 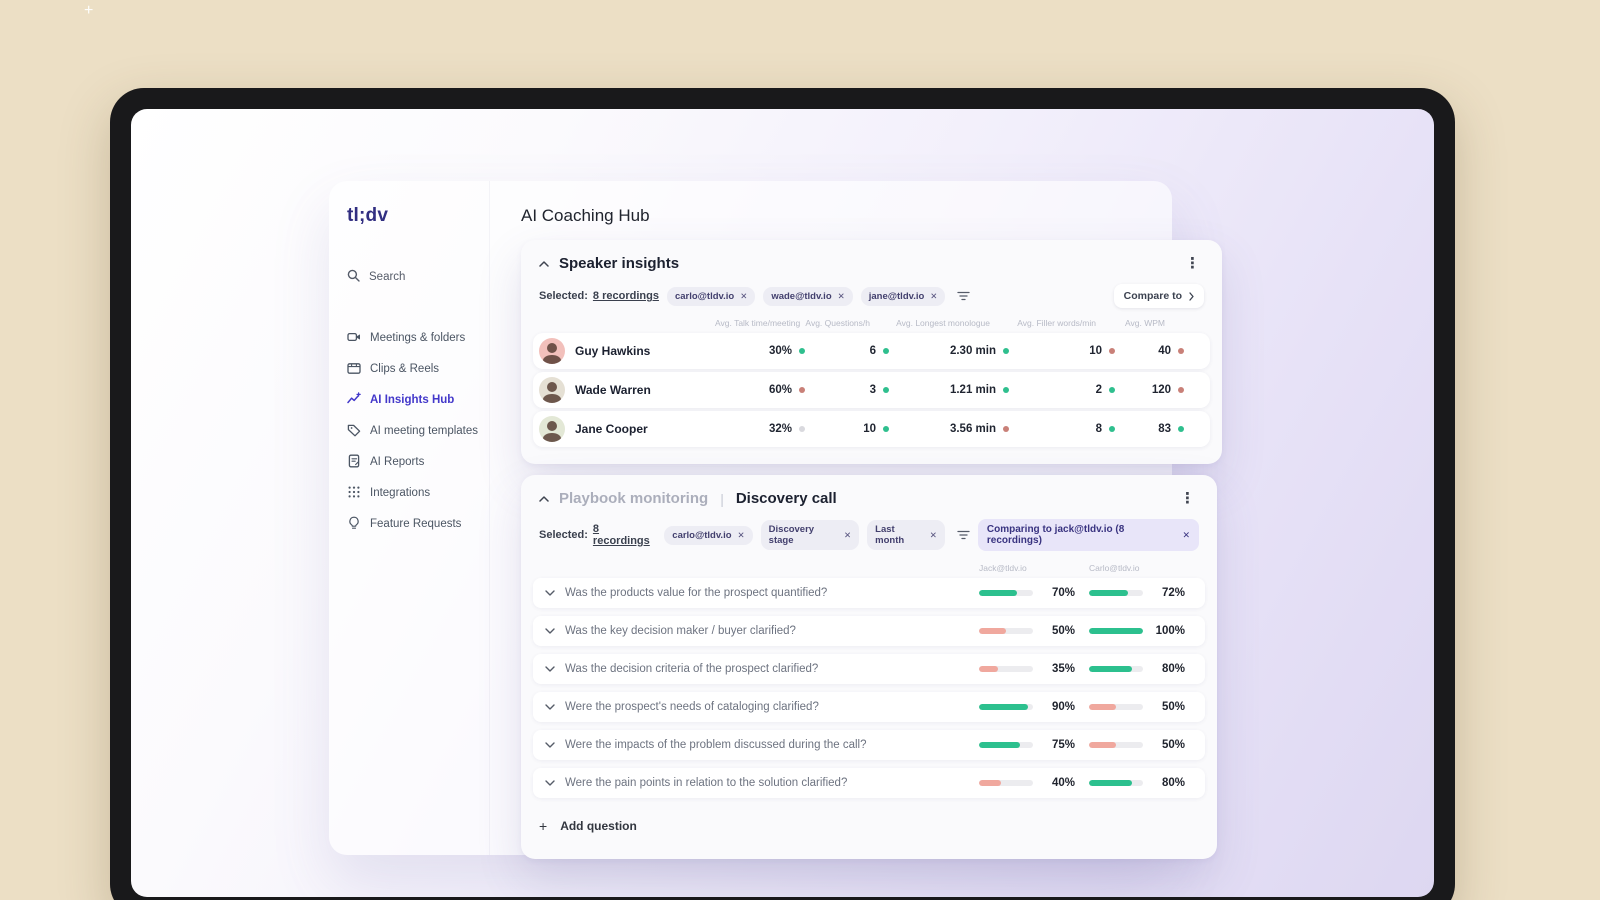 What do you see at coordinates (1137, 707) in the screenshot?
I see `right-bar-group: 50%` at bounding box center [1137, 707].